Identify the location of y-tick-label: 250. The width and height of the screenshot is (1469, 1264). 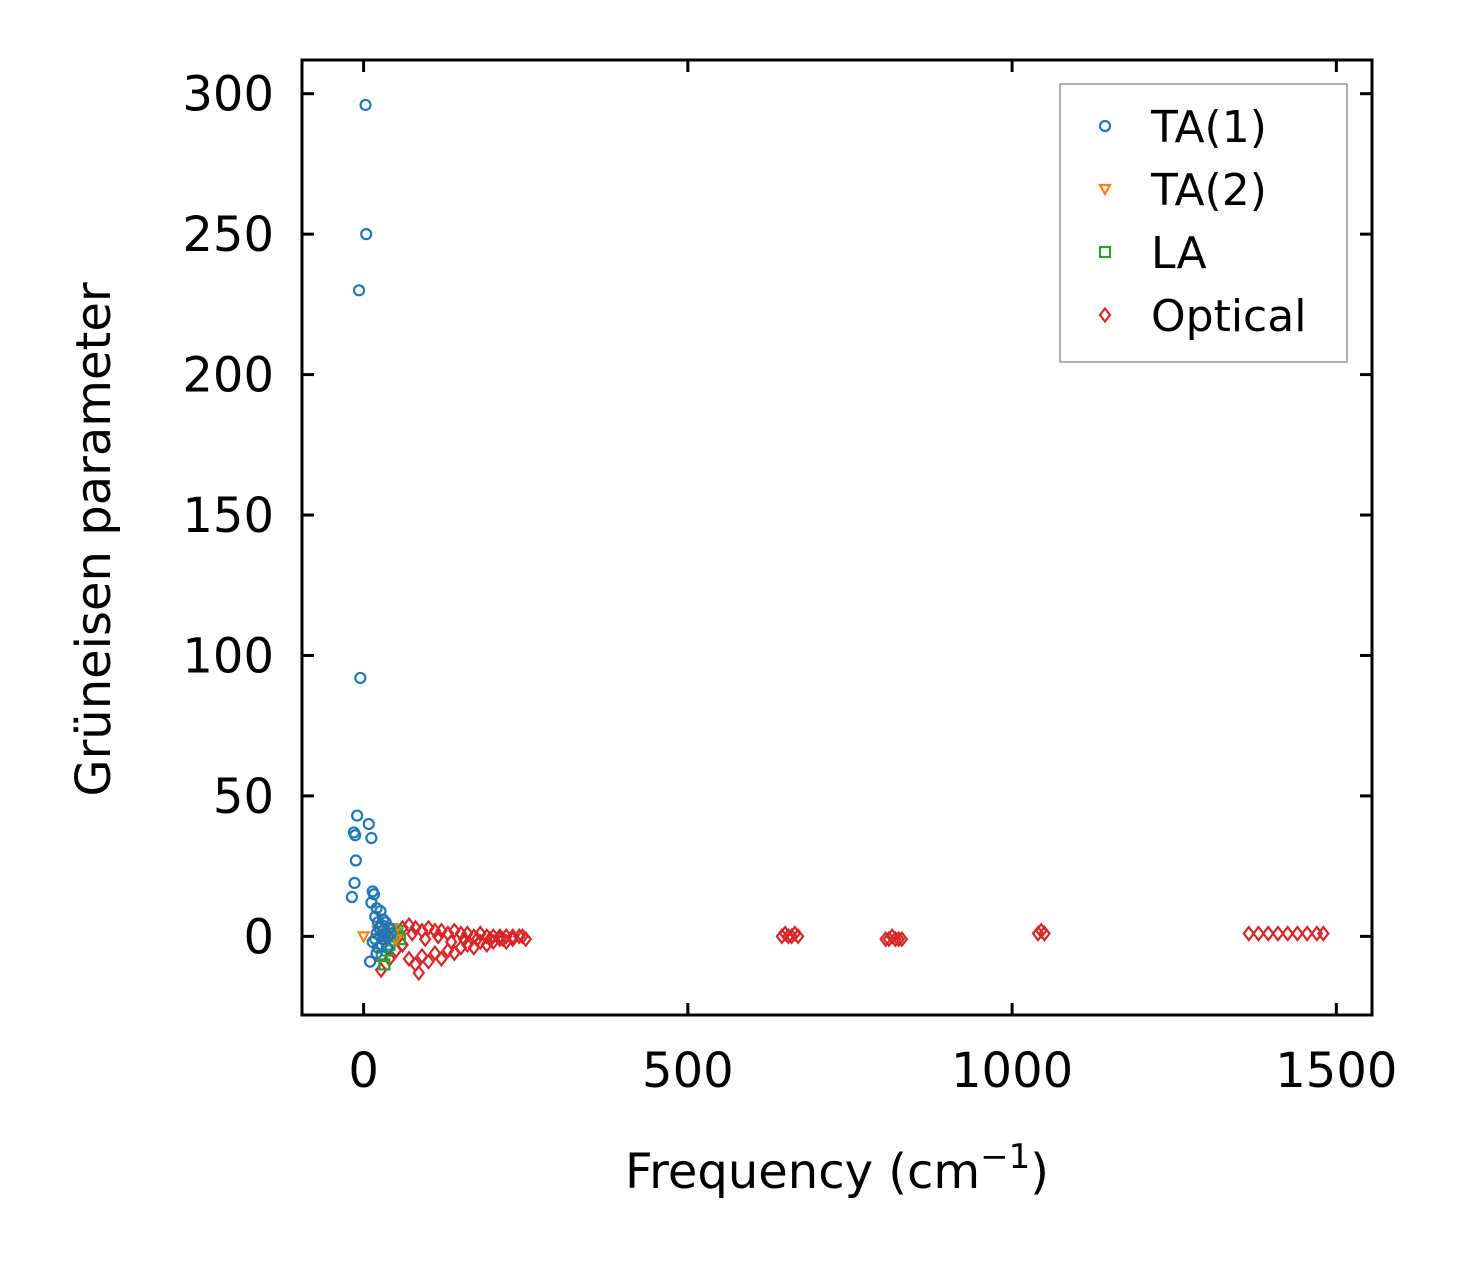
(228, 235).